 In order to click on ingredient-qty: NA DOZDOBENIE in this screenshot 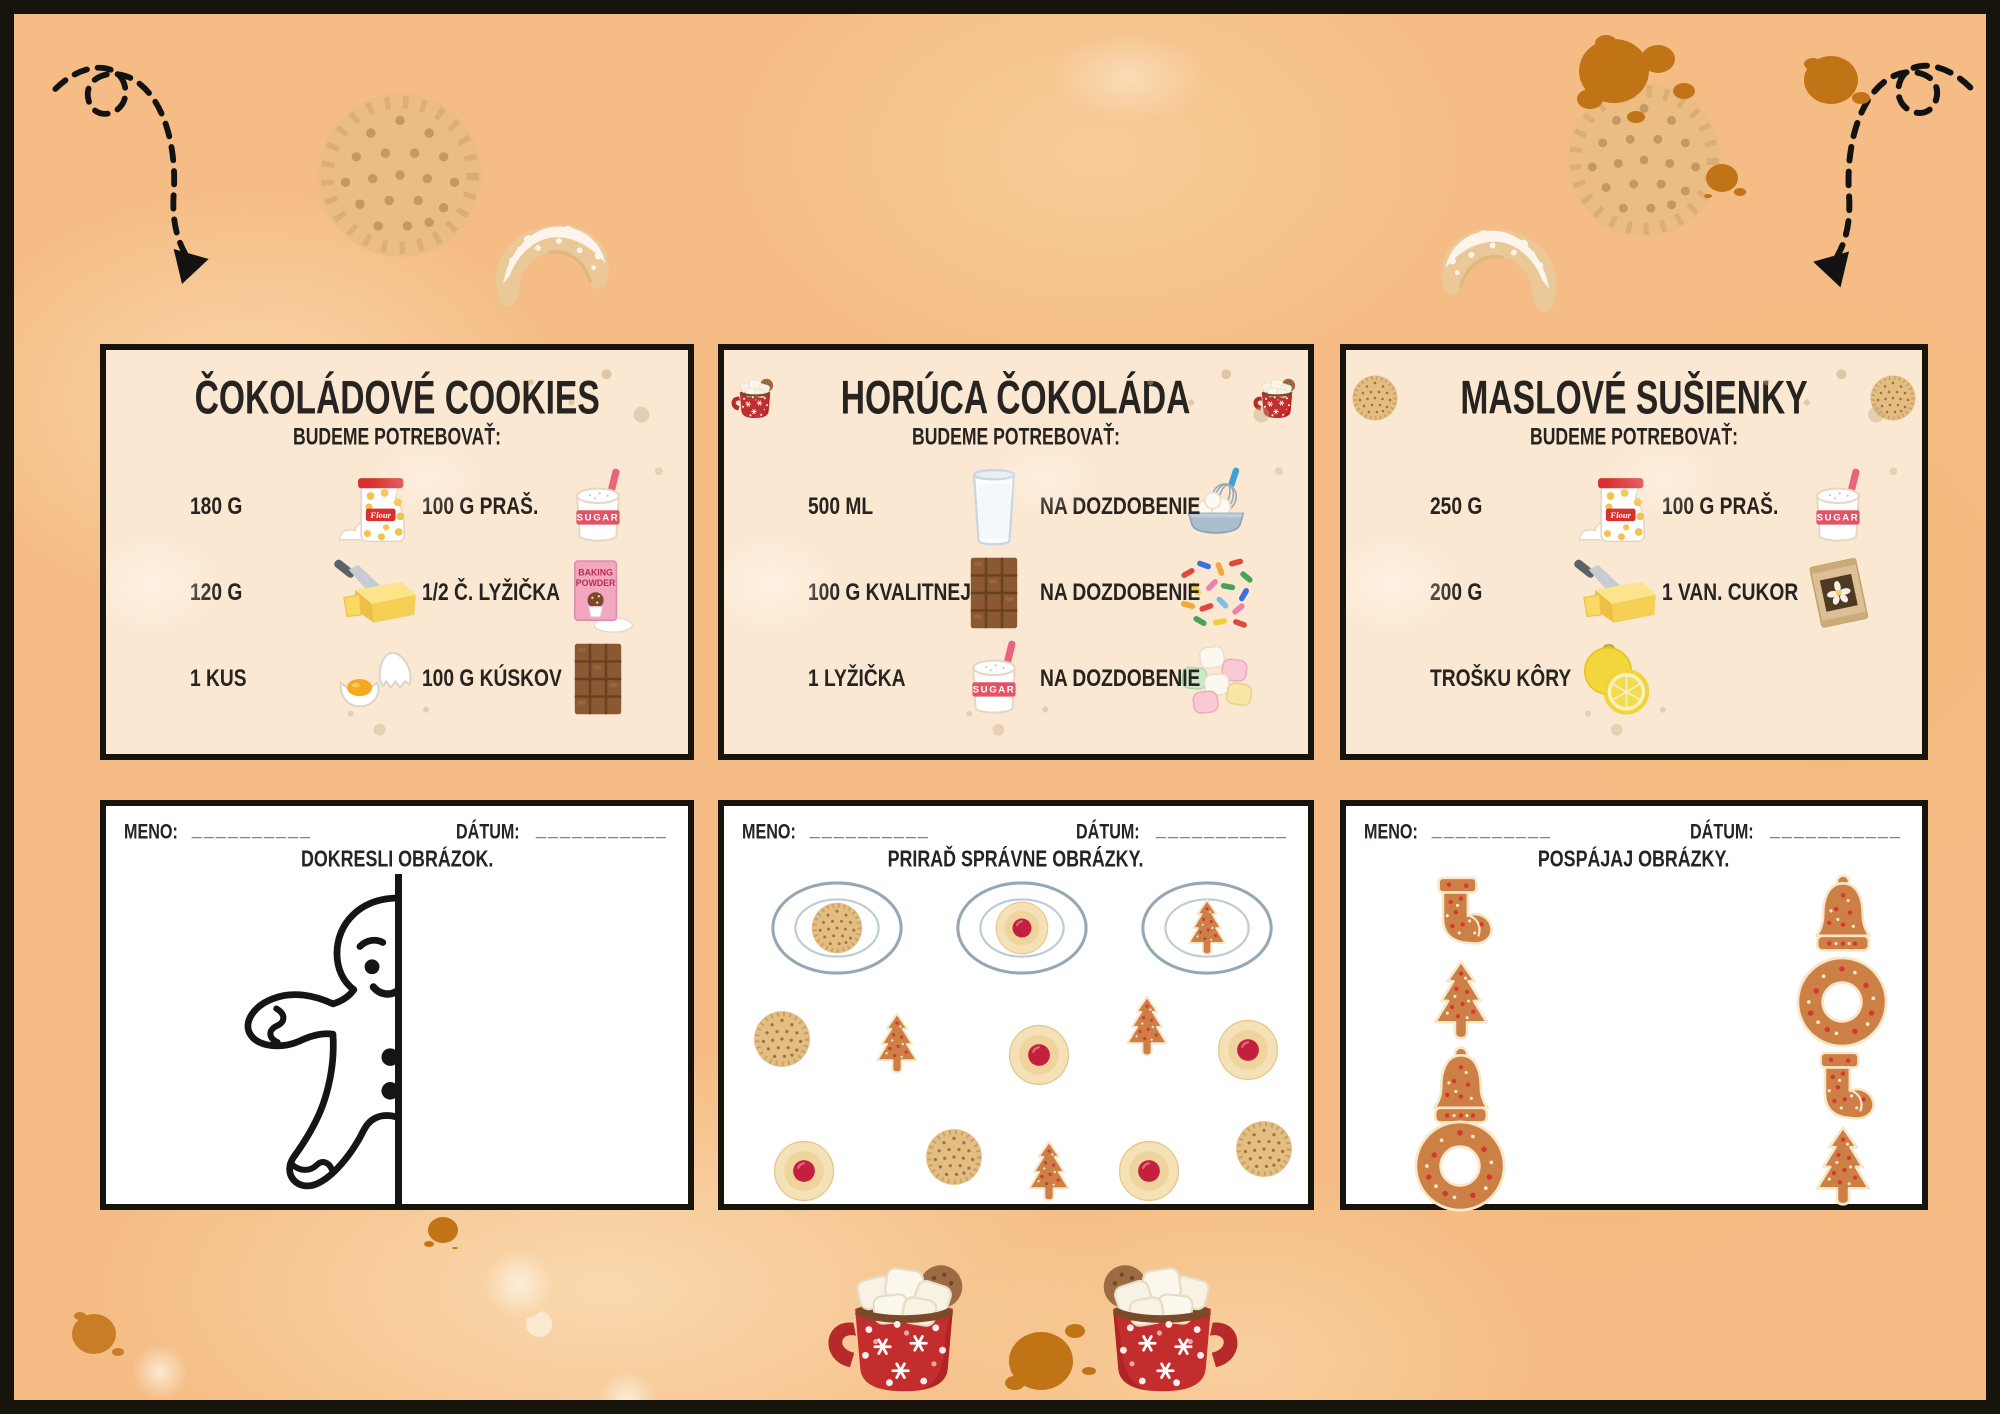, I will do `click(1120, 678)`.